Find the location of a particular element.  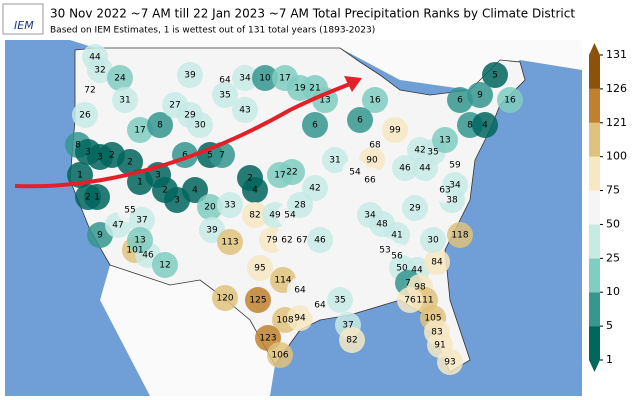

district-rank: 98 is located at coordinates (420, 288).